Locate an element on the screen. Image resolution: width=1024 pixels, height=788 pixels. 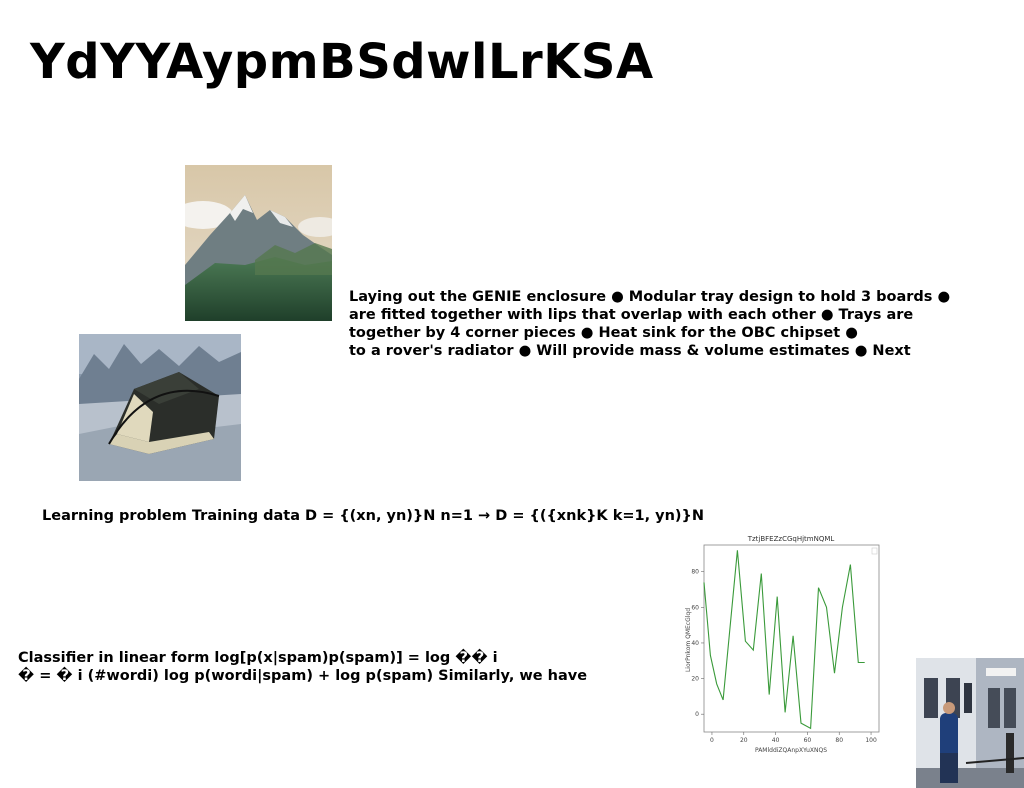
page-title: YdYYAypmBSdwlLrKSA is located at coordinates (342, 62).